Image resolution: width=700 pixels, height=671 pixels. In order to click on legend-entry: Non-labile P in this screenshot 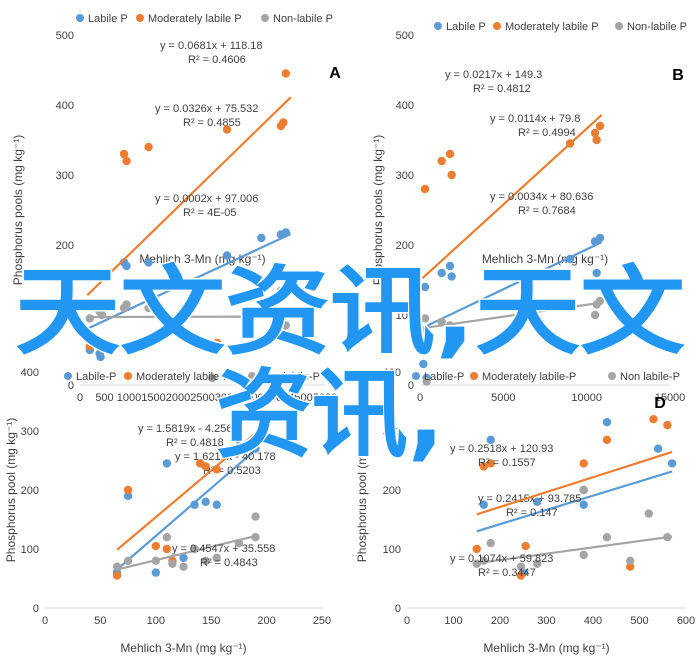, I will do `click(657, 27)`.